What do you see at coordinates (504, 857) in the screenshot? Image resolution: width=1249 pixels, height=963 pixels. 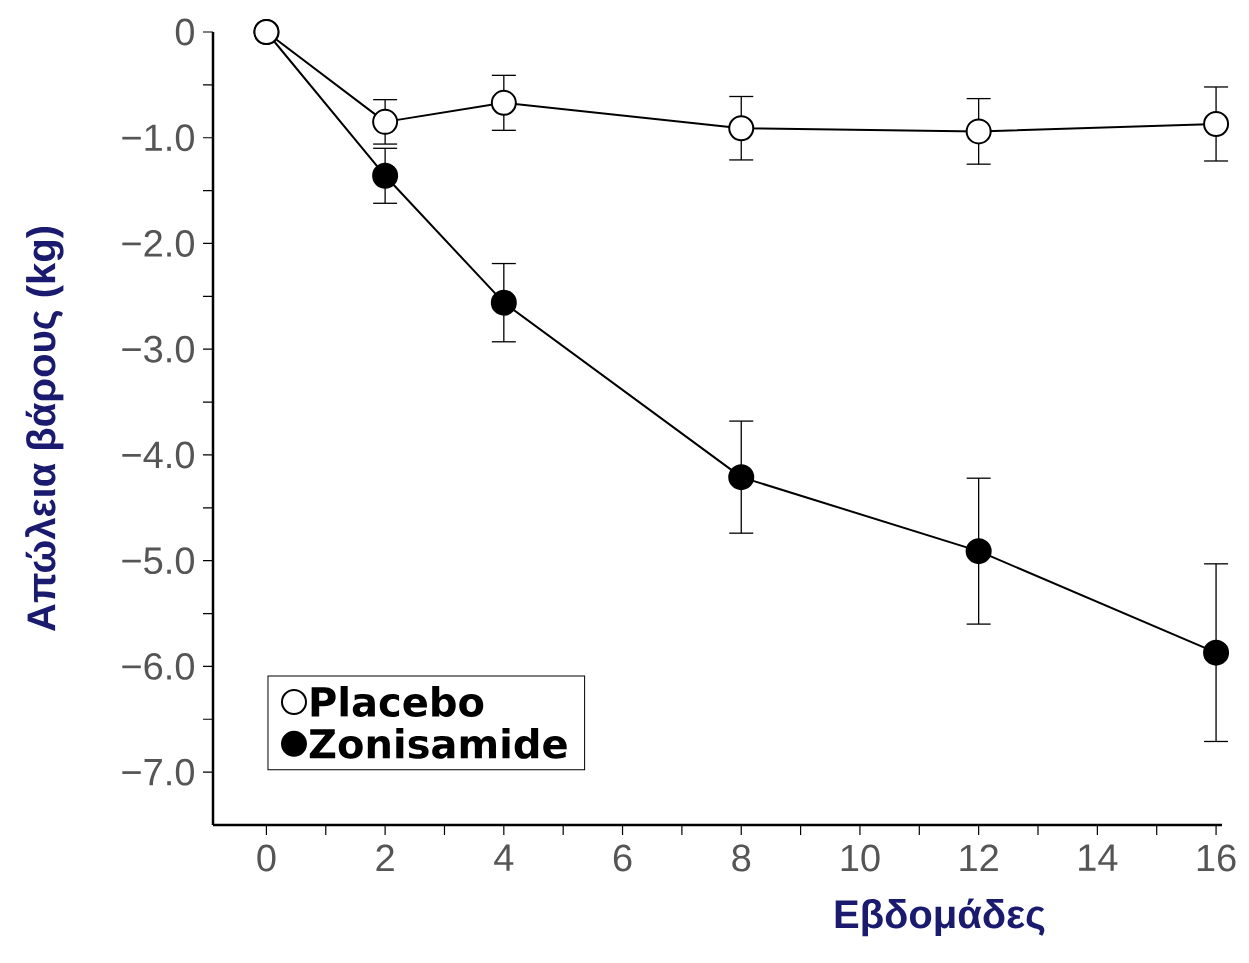 I see `x-tick-label: 4` at bounding box center [504, 857].